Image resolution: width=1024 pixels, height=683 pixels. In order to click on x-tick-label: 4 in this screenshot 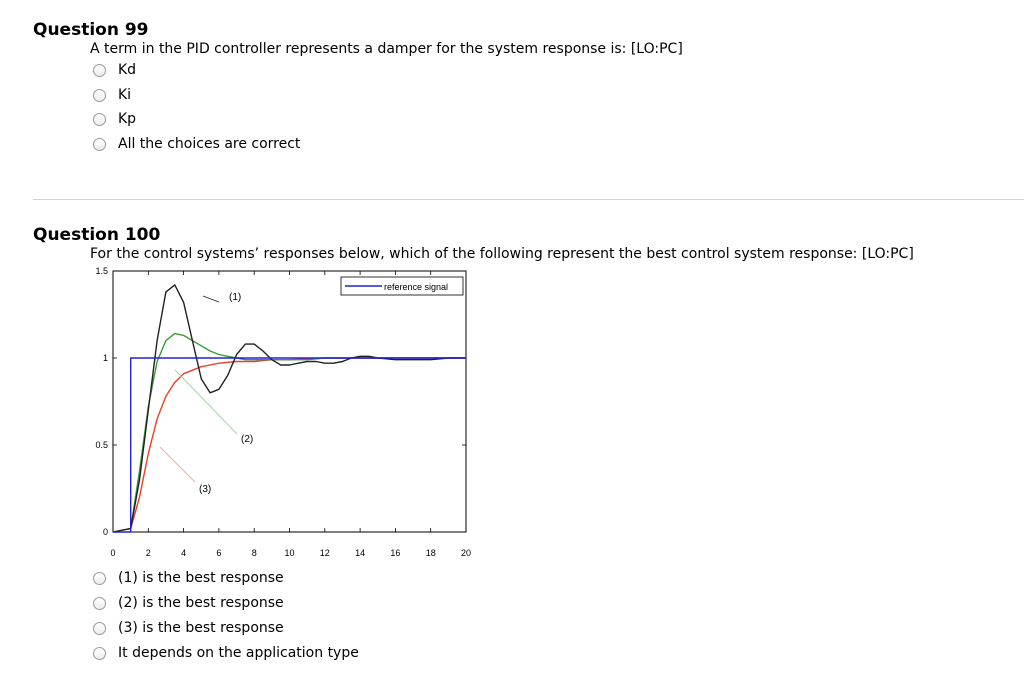, I will do `click(183, 553)`.